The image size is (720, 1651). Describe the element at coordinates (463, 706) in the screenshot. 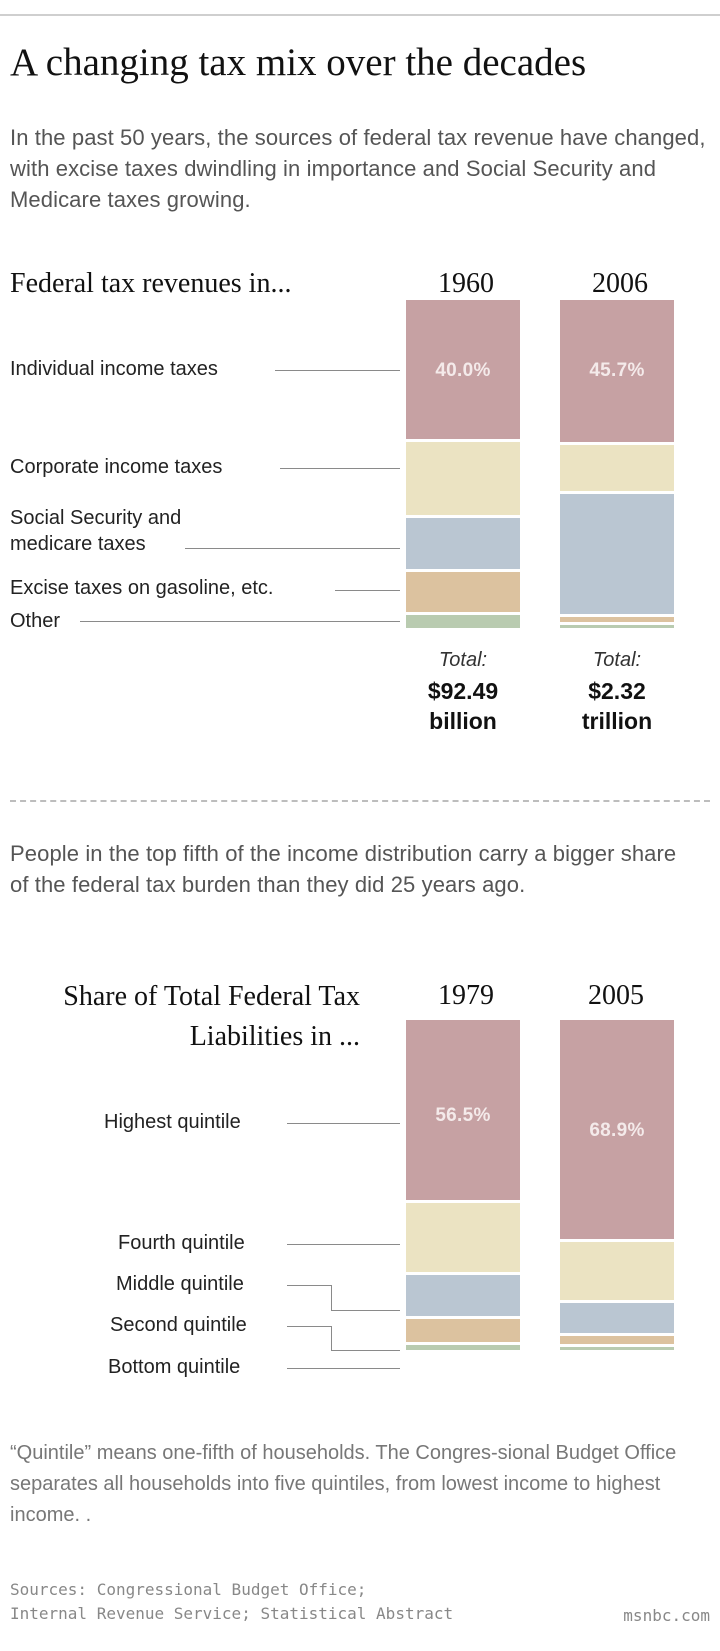

I see `total-value: $92.49 billion` at that location.